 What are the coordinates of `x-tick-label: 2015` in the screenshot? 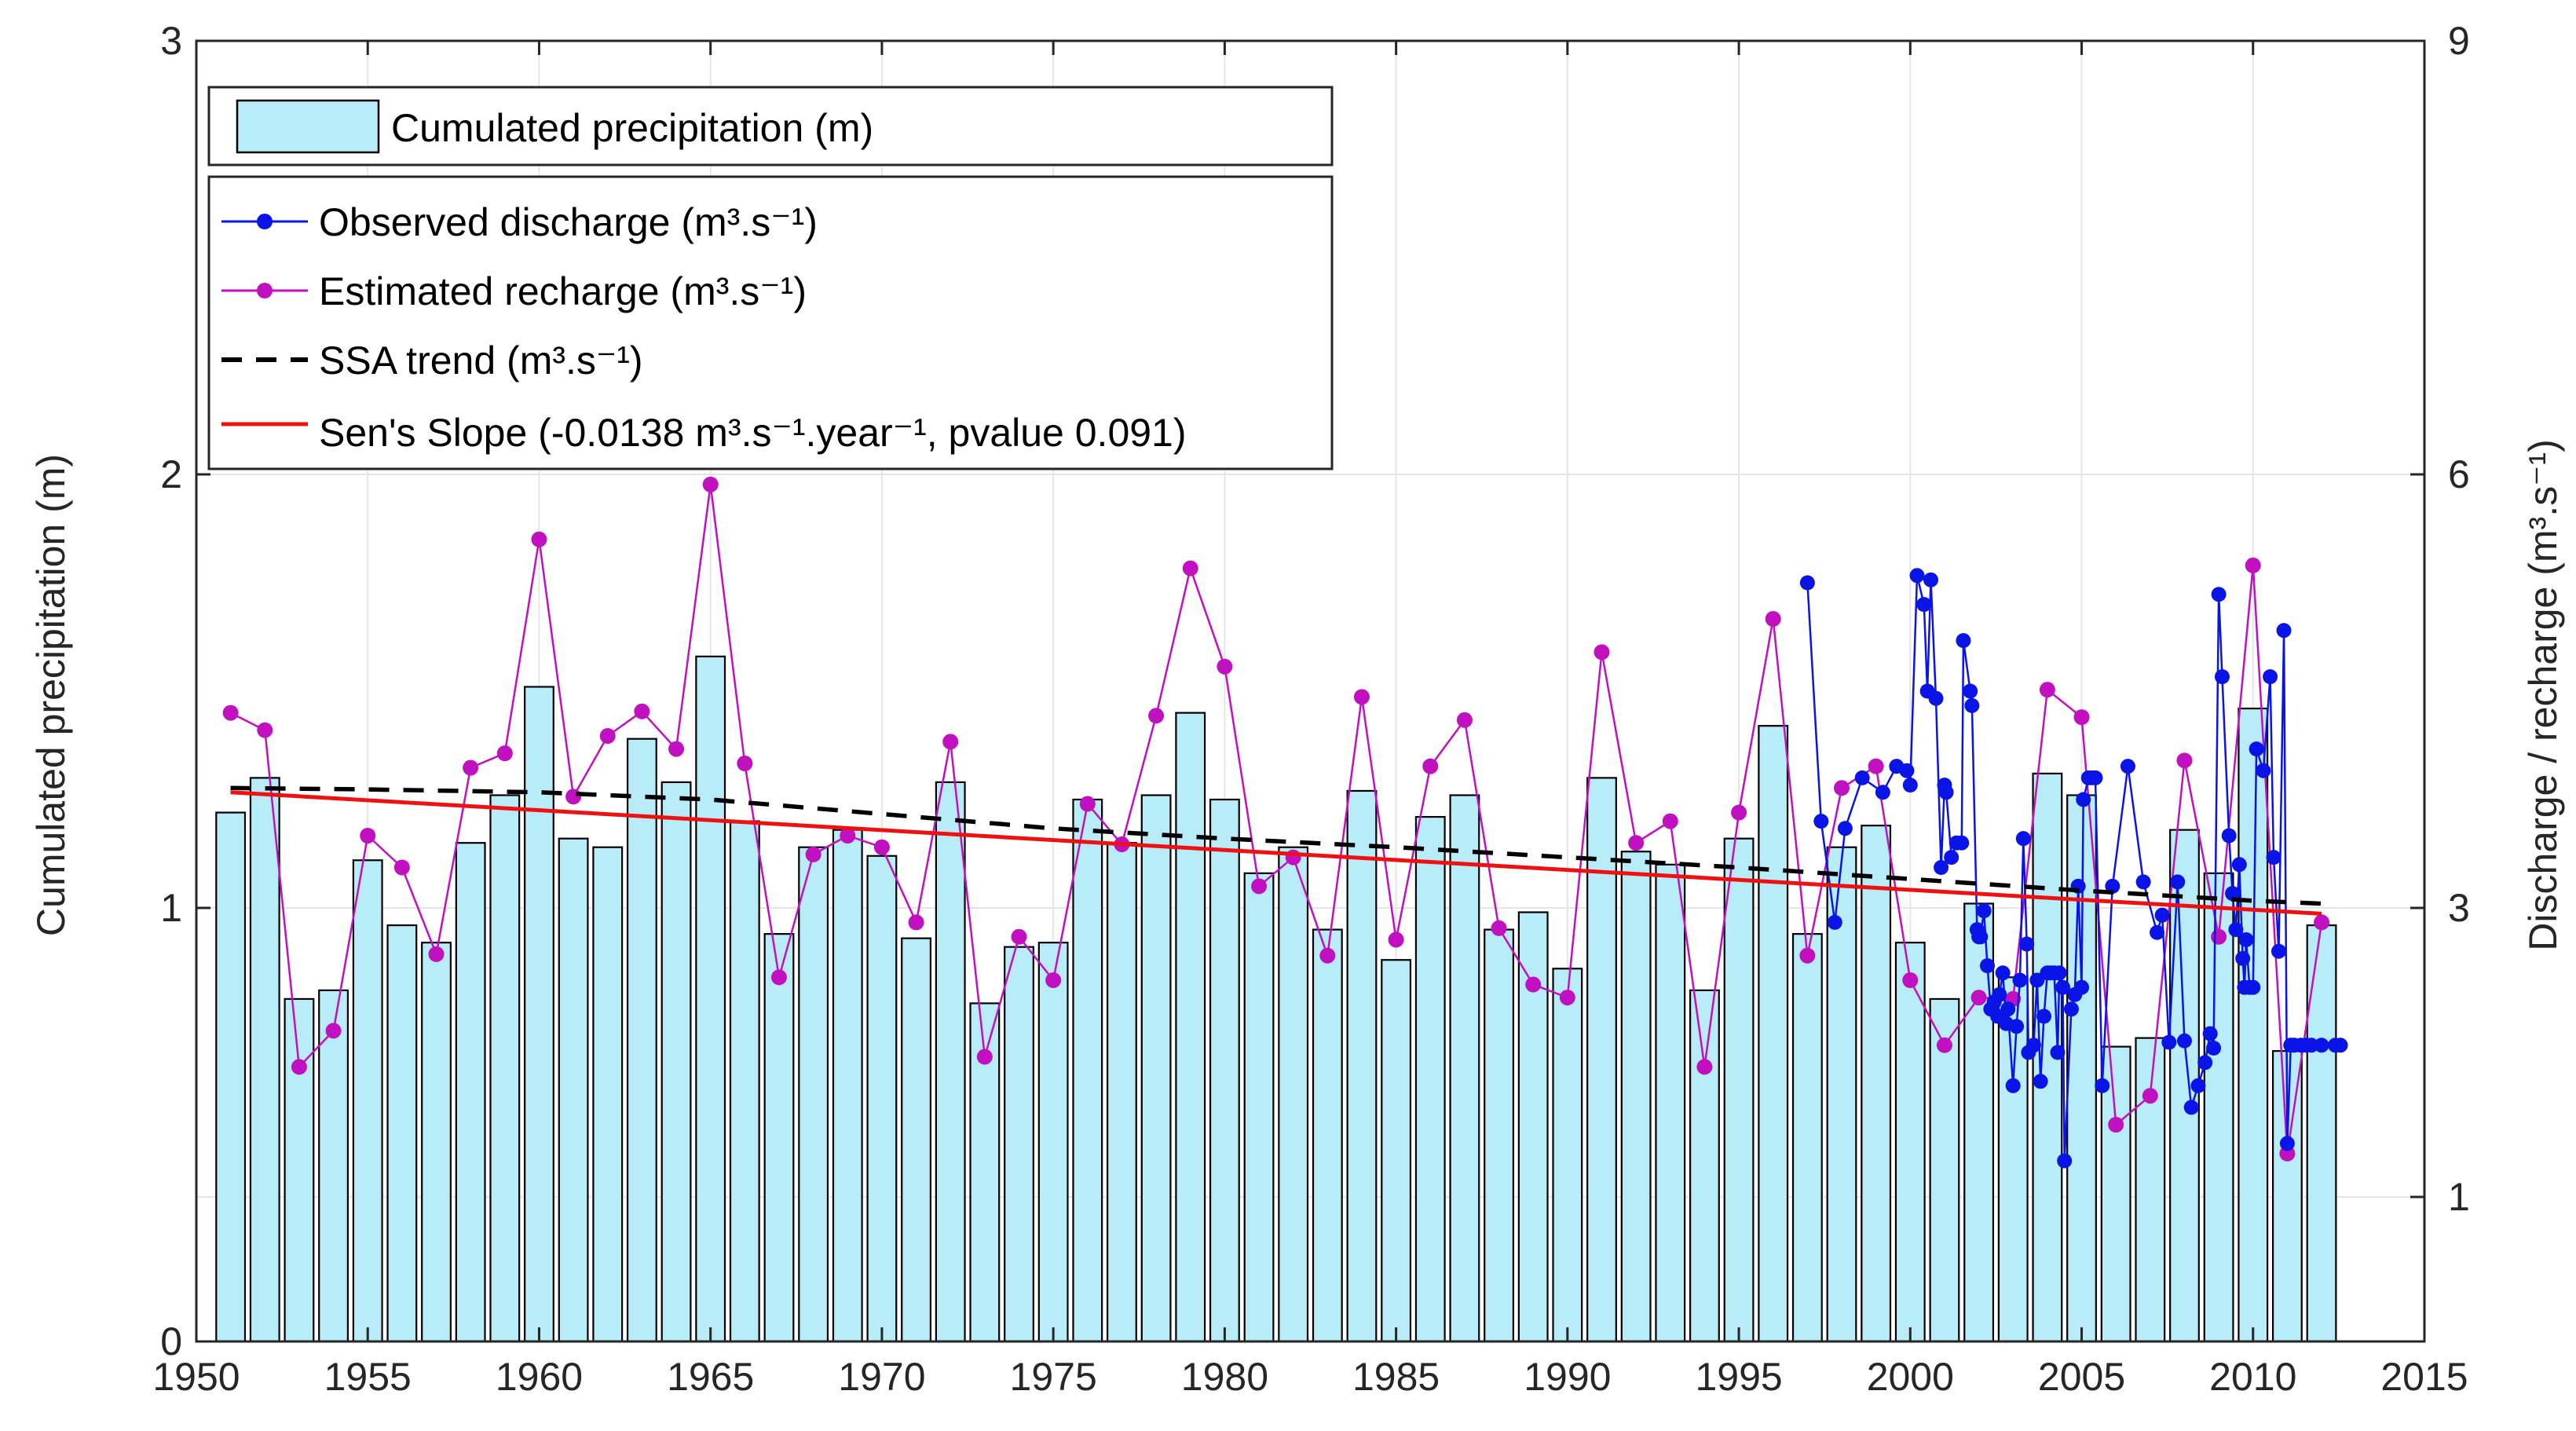 It's located at (2424, 1377).